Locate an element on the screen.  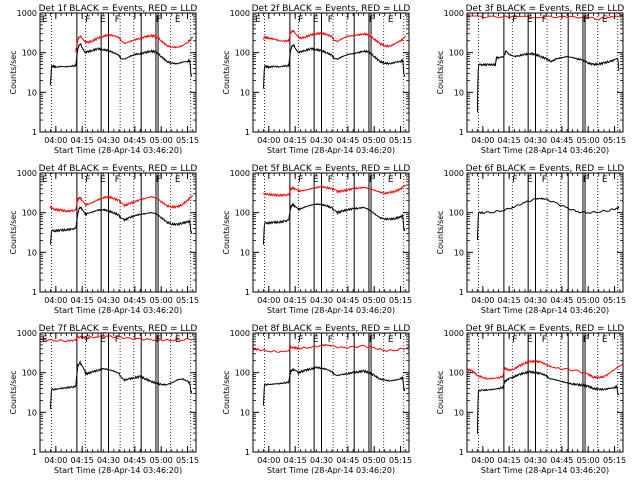
chart-title: Det 9f BLACK = Events, RED = LLD is located at coordinates (545, 329).